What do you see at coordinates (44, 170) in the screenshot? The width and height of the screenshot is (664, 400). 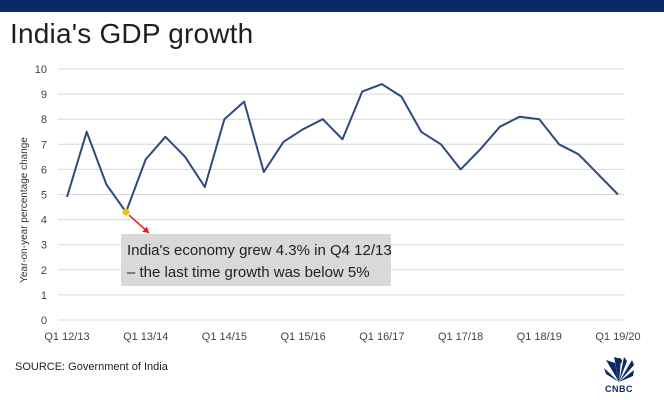 I see `y-tick-label: 6` at bounding box center [44, 170].